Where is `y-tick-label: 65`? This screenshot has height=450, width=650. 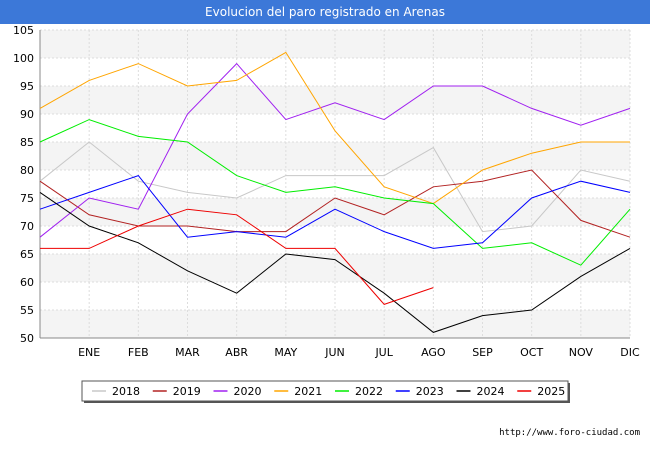
y-tick-label: 65 is located at coordinates (27, 254).